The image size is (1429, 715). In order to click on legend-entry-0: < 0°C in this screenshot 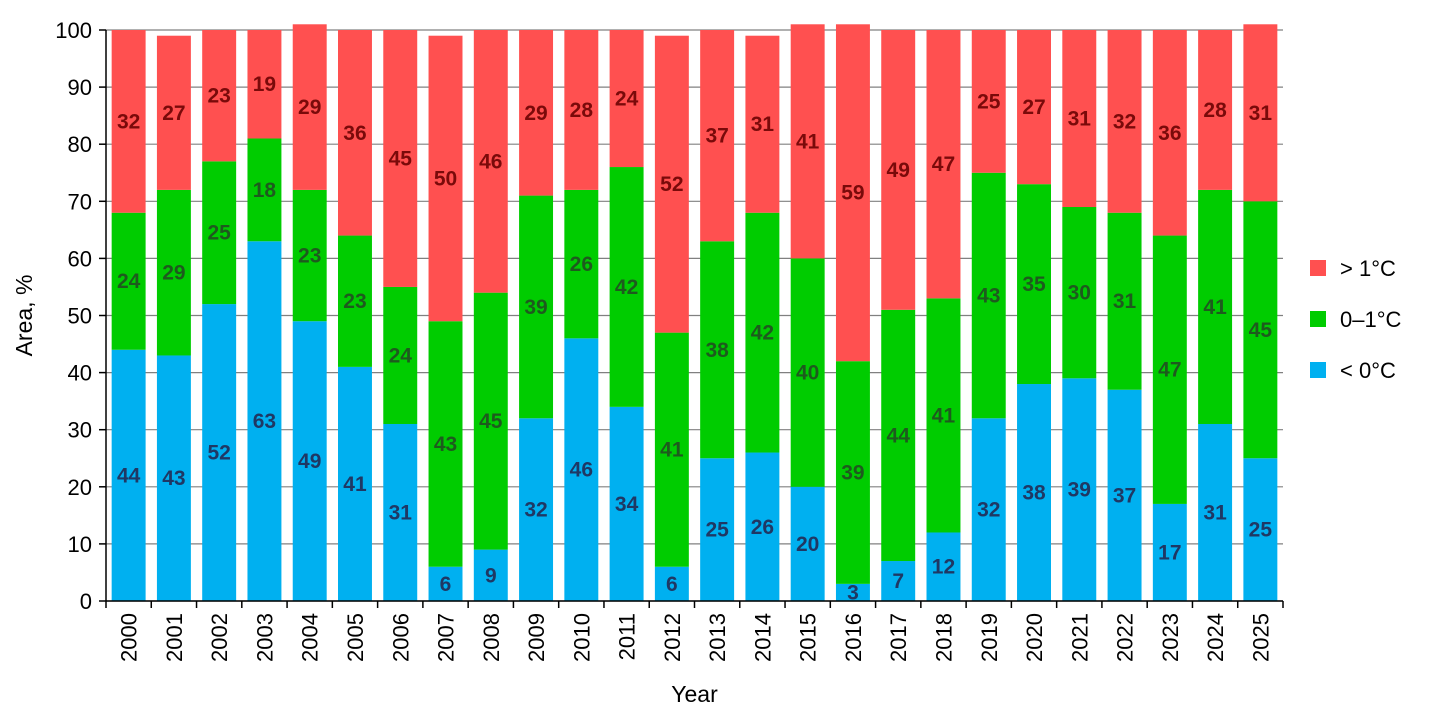, I will do `click(1353, 370)`.